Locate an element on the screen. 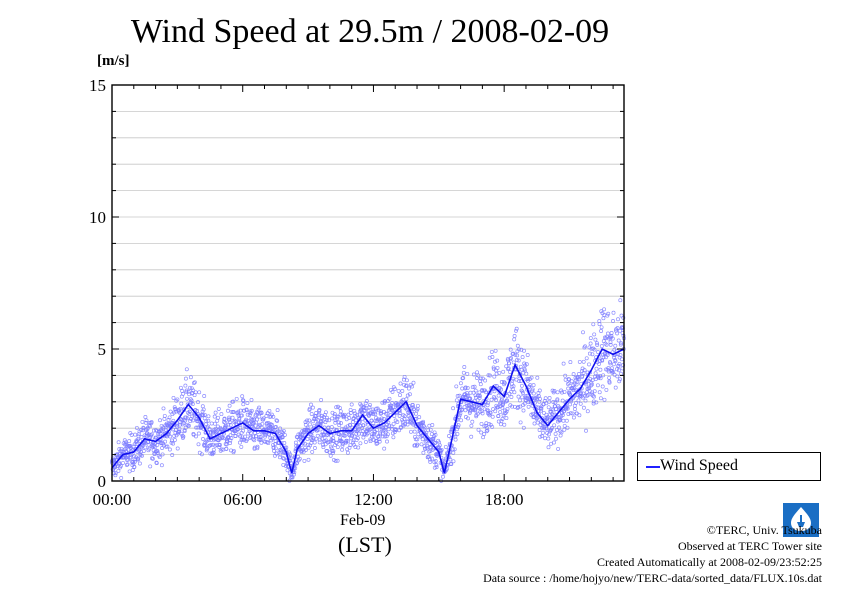 This screenshot has height=595, width=842. y-tick-label: 5 is located at coordinates (102, 349).